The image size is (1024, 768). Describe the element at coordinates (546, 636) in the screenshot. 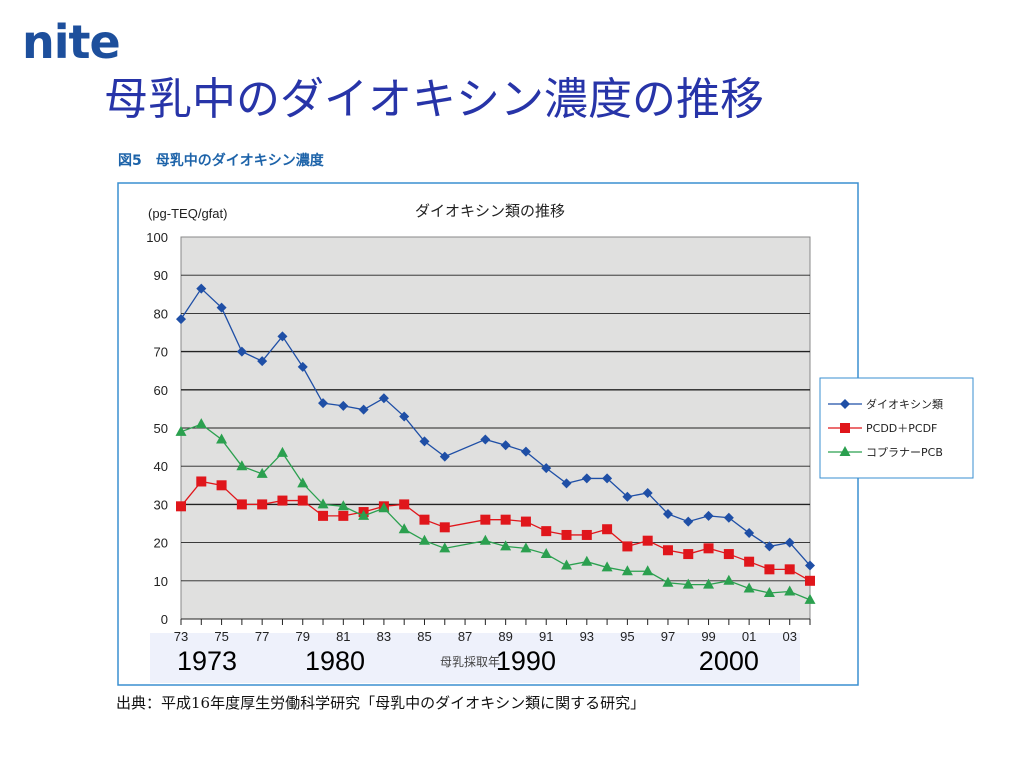

I see `x-tick-label: 91` at that location.